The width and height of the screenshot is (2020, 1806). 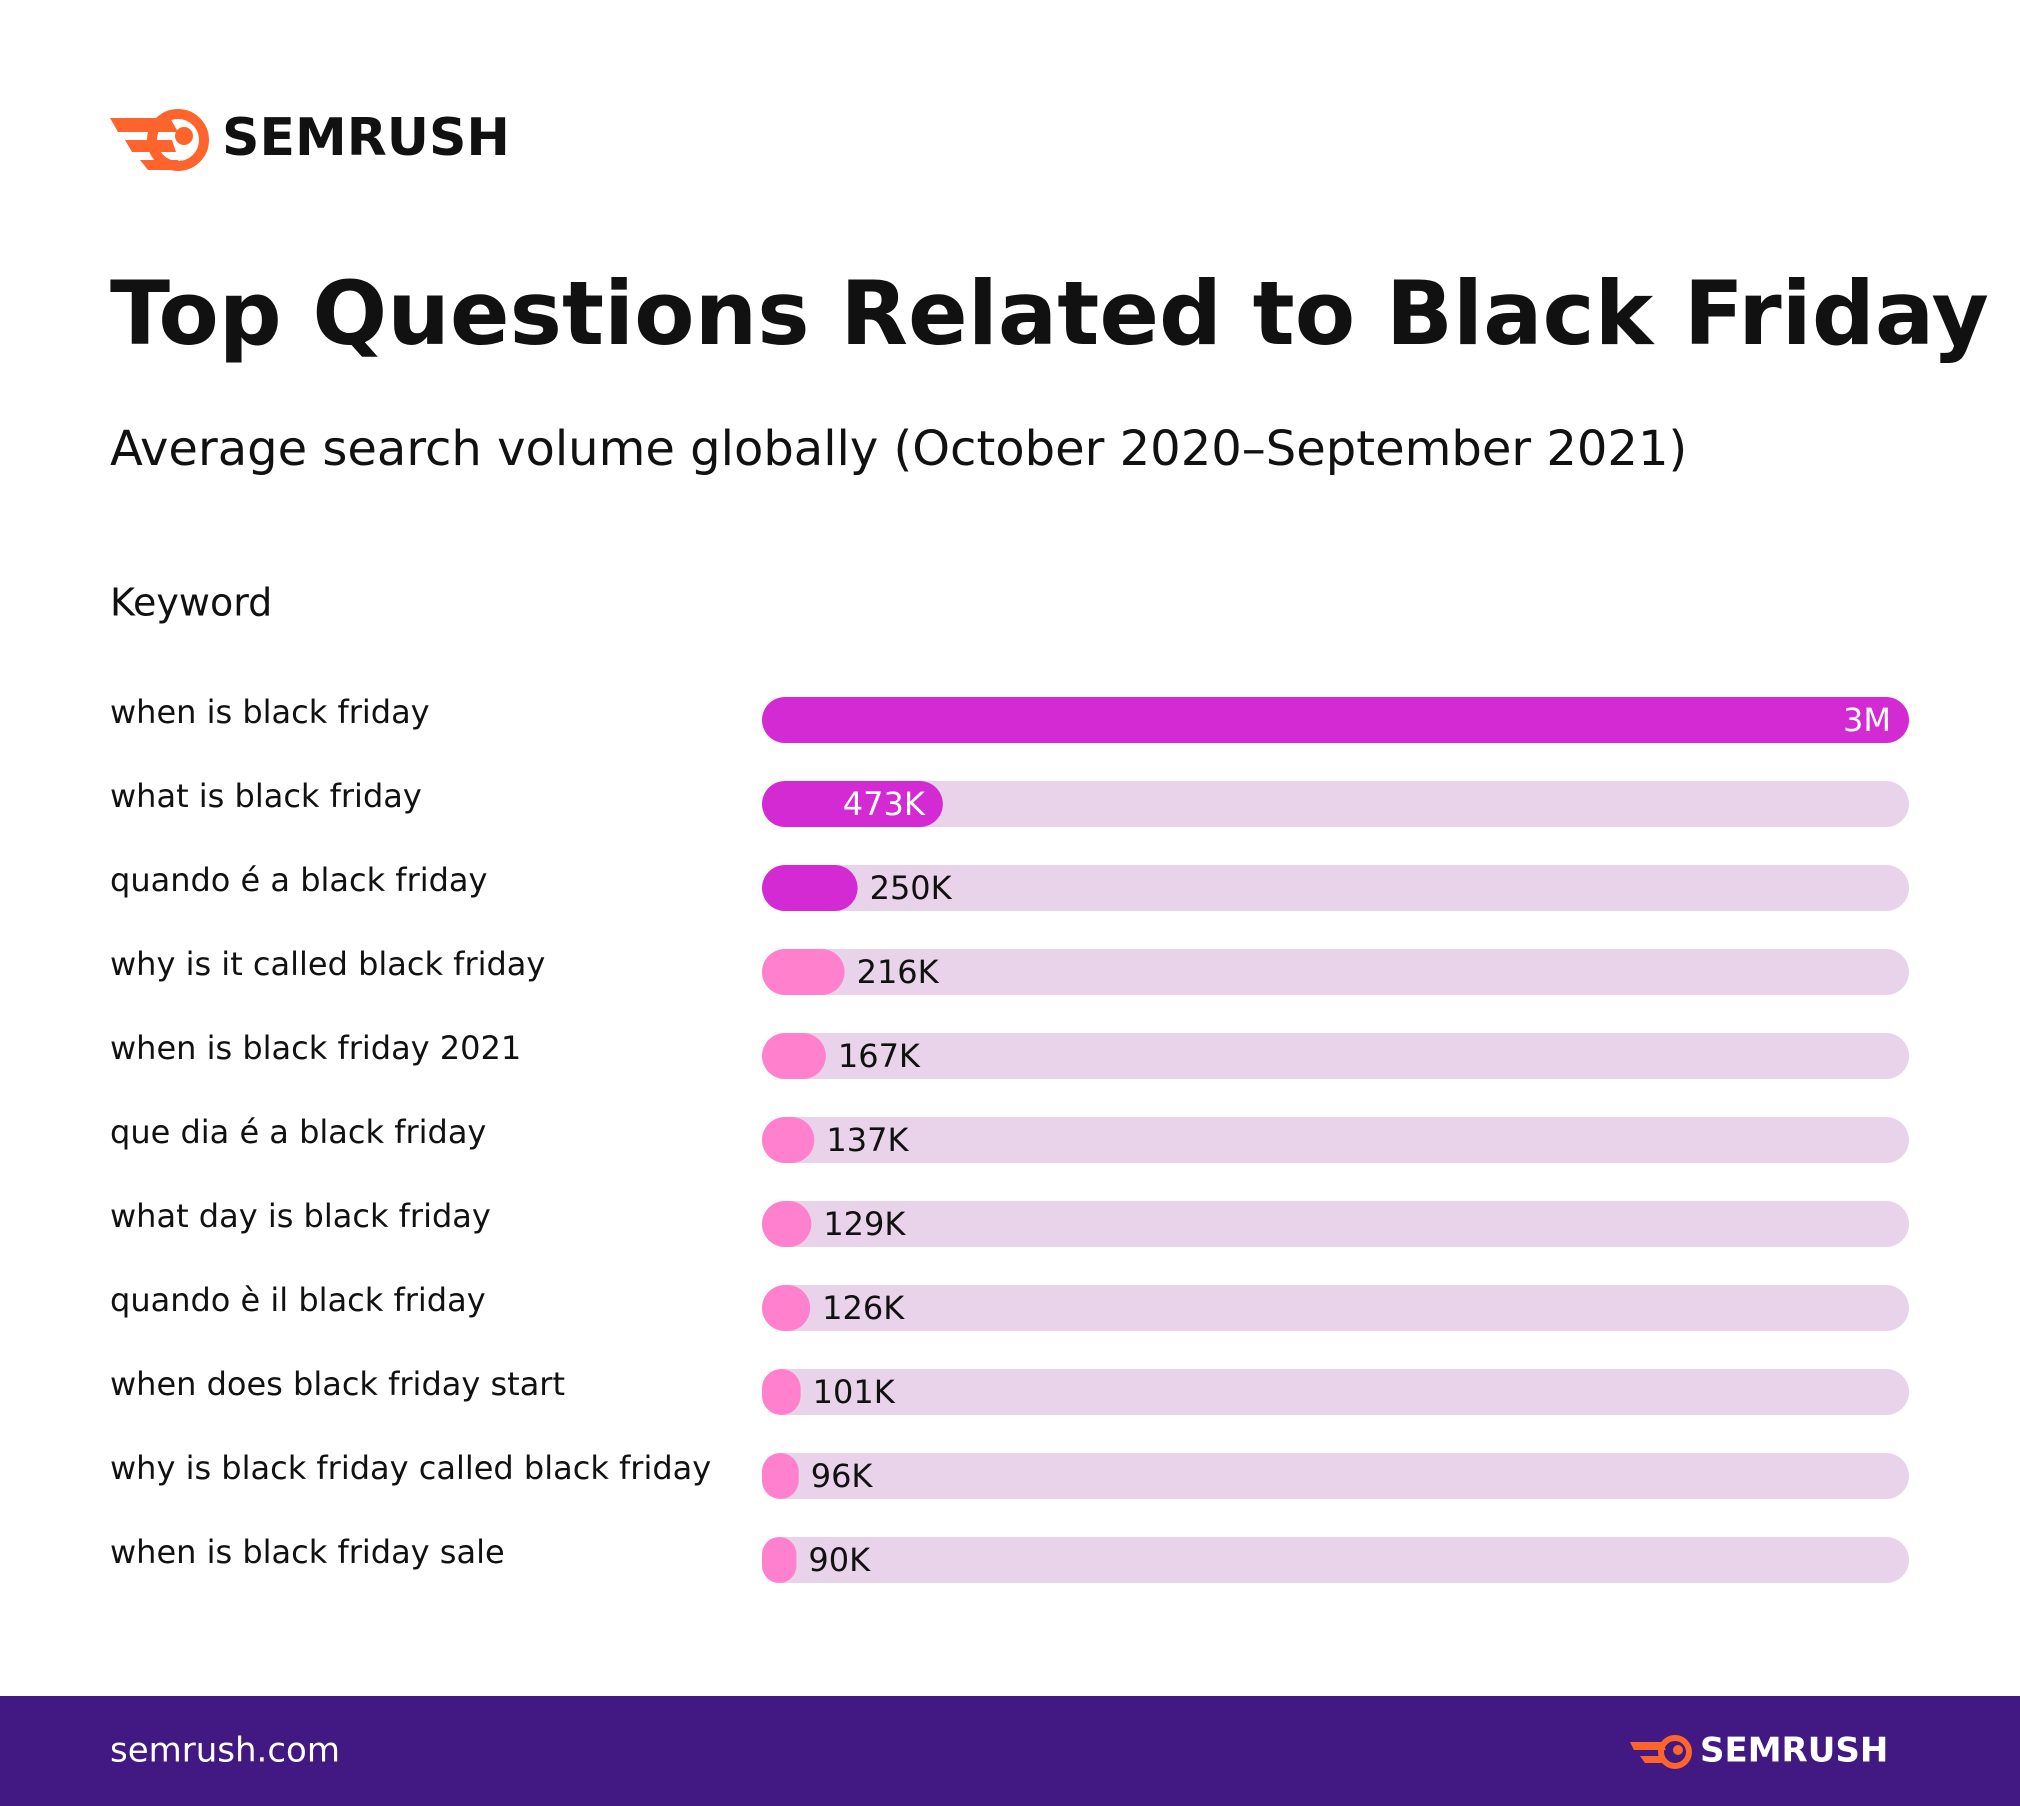 What do you see at coordinates (854, 1392) in the screenshot?
I see `value-label: 101K` at bounding box center [854, 1392].